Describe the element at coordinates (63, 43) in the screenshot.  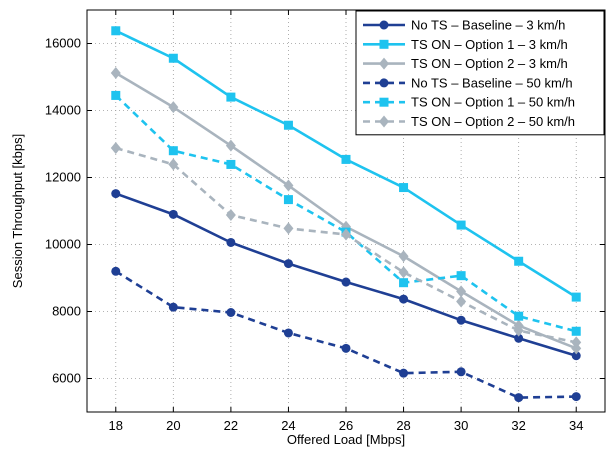
I see `y-tick-label: 16000` at that location.